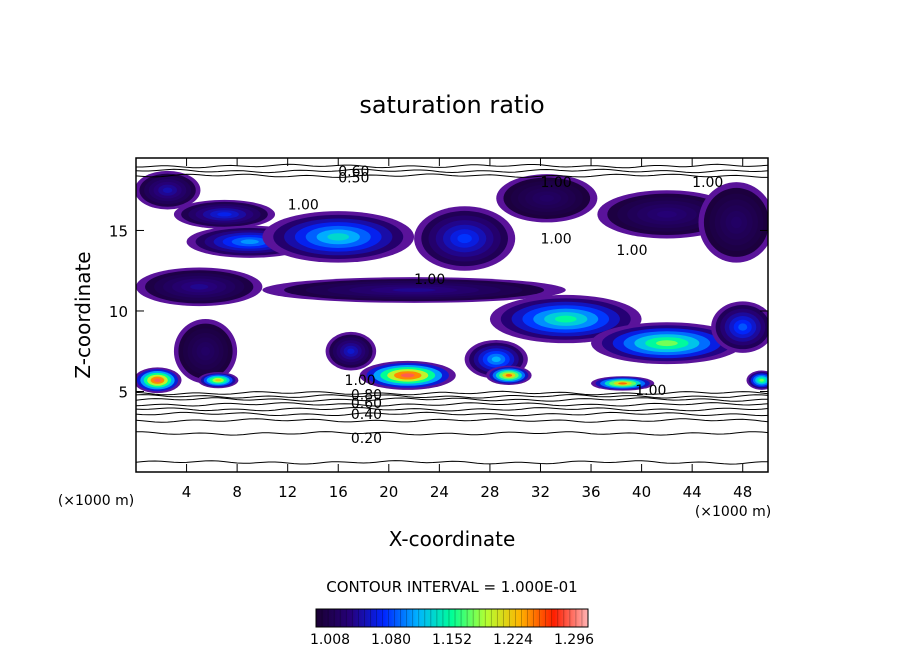  I want to click on y-axis-title: Z-coordinate, so click(83, 314).